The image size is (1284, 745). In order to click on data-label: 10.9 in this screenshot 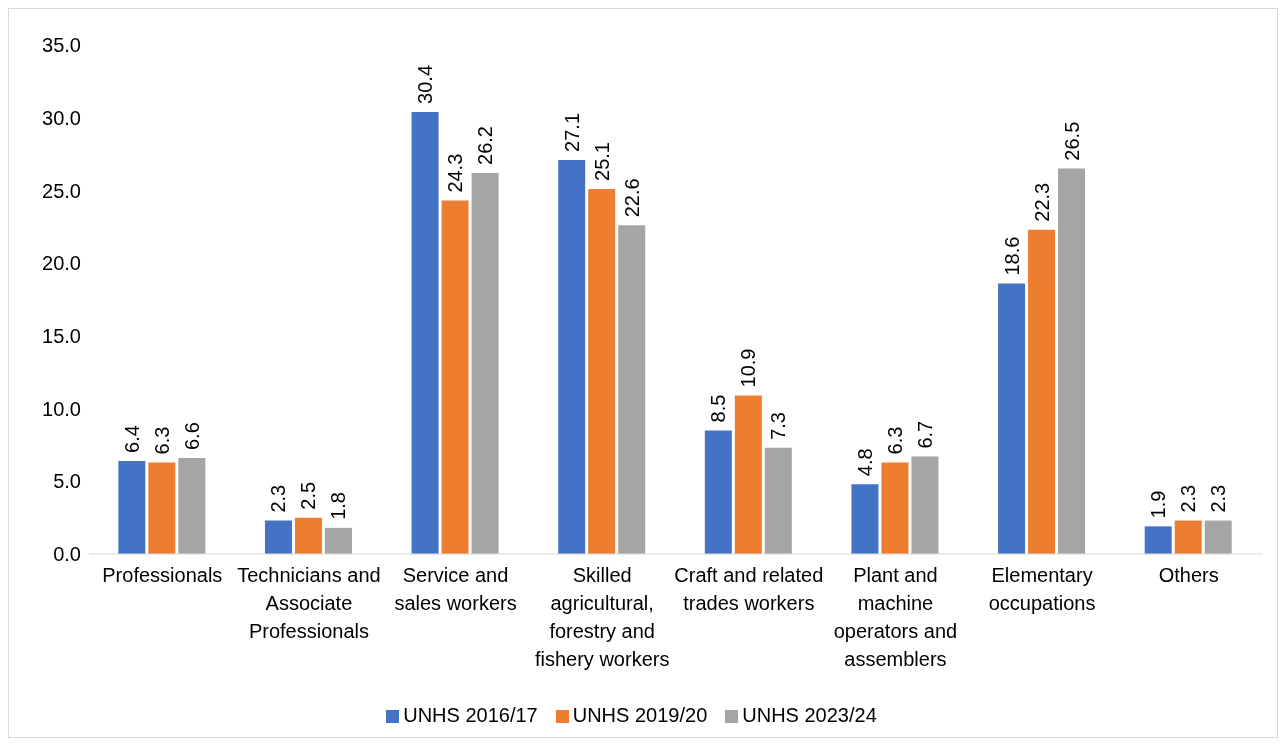, I will do `click(748, 368)`.